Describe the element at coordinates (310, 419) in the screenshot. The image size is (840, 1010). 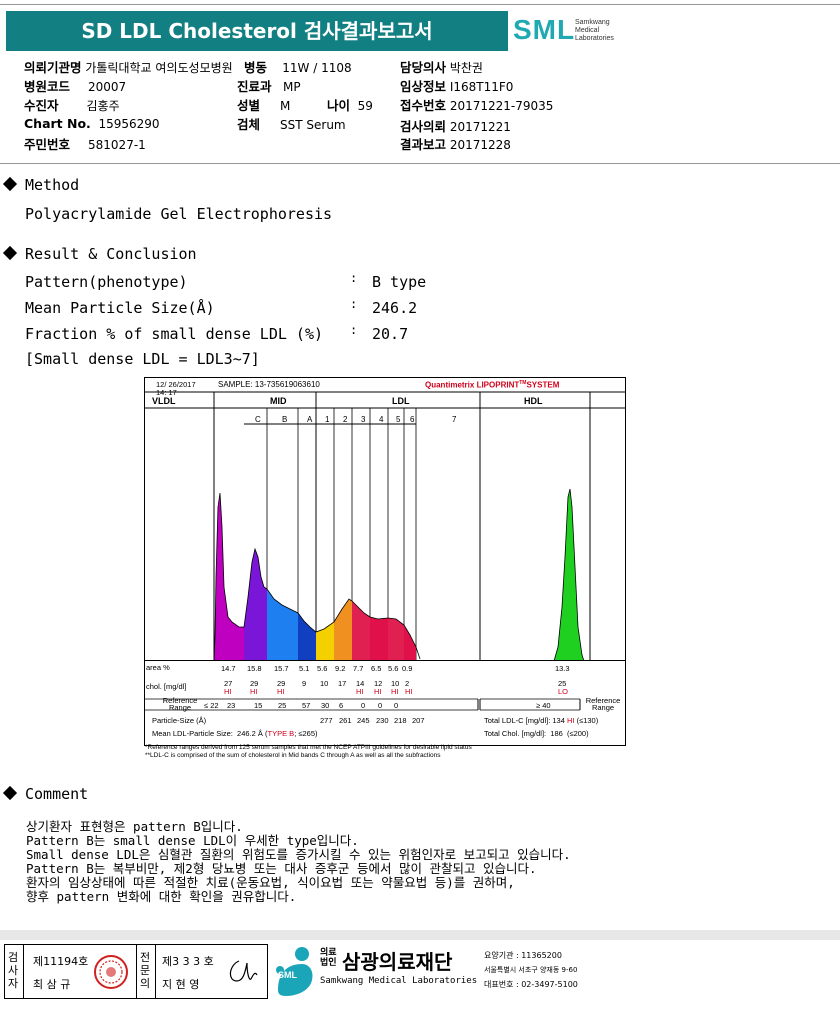
I see `band-label: A` at that location.